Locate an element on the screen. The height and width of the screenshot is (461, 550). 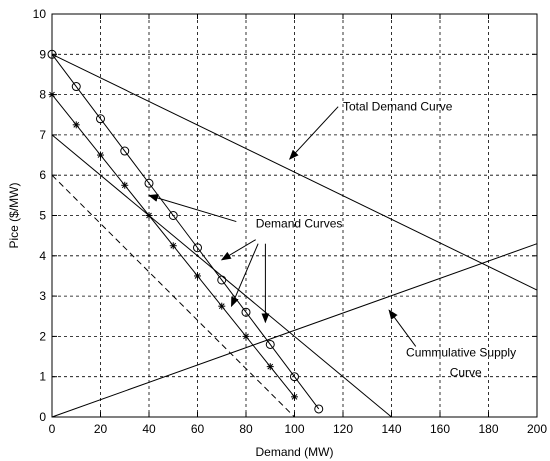
x-tick-label: 40 is located at coordinates (149, 429).